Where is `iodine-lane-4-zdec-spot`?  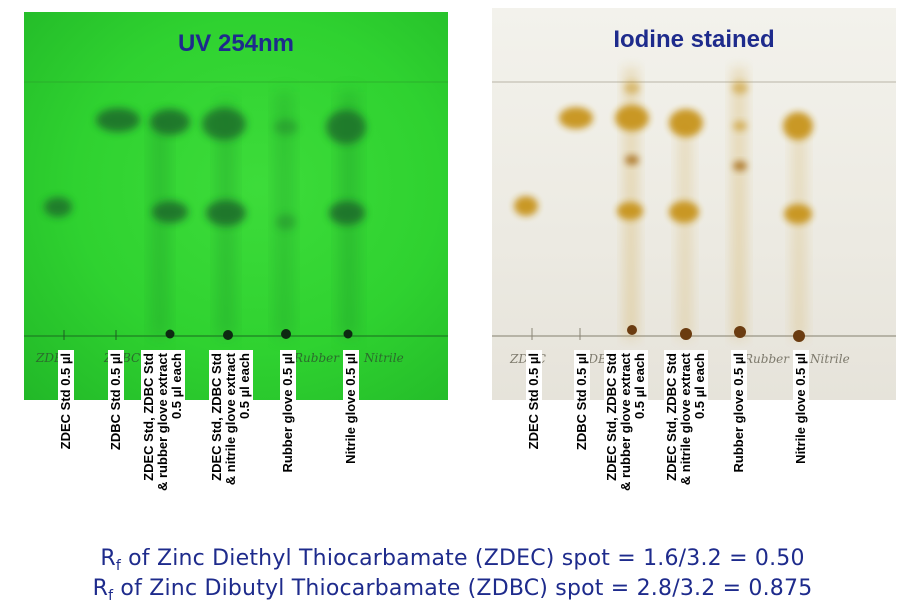 iodine-lane-4-zdec-spot is located at coordinates (684, 212).